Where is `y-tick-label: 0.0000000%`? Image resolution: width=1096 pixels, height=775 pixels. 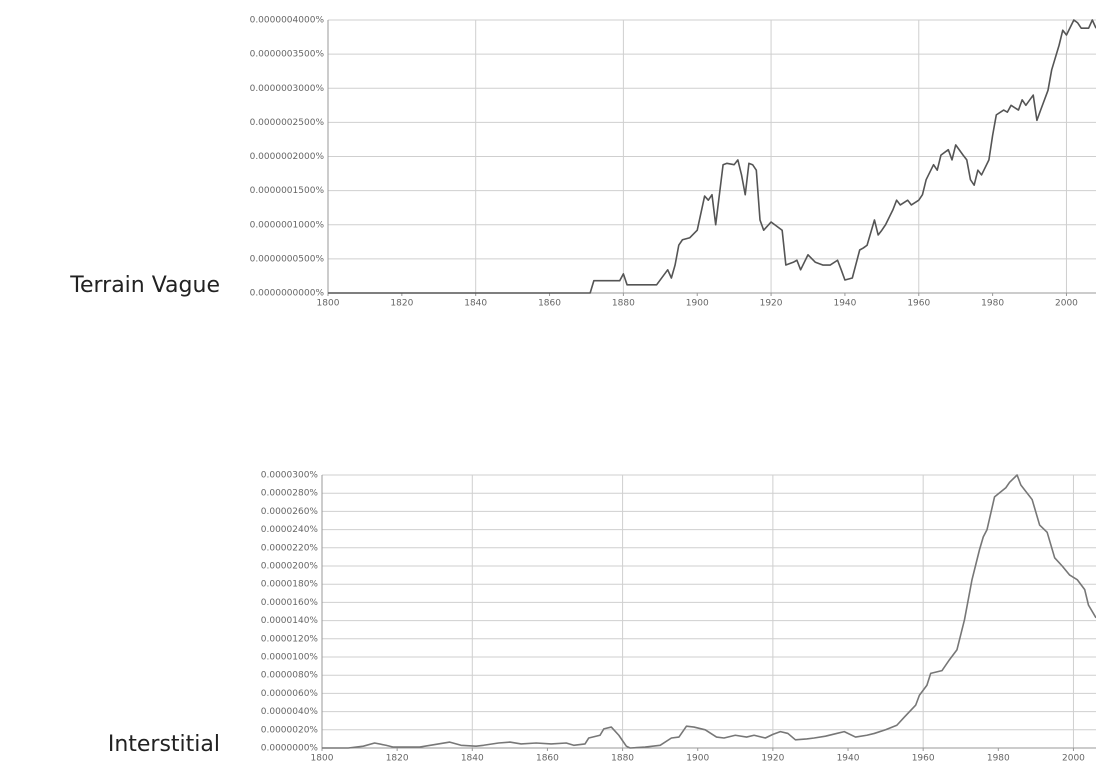
y-tick-label: 0.0000000% is located at coordinates (290, 749).